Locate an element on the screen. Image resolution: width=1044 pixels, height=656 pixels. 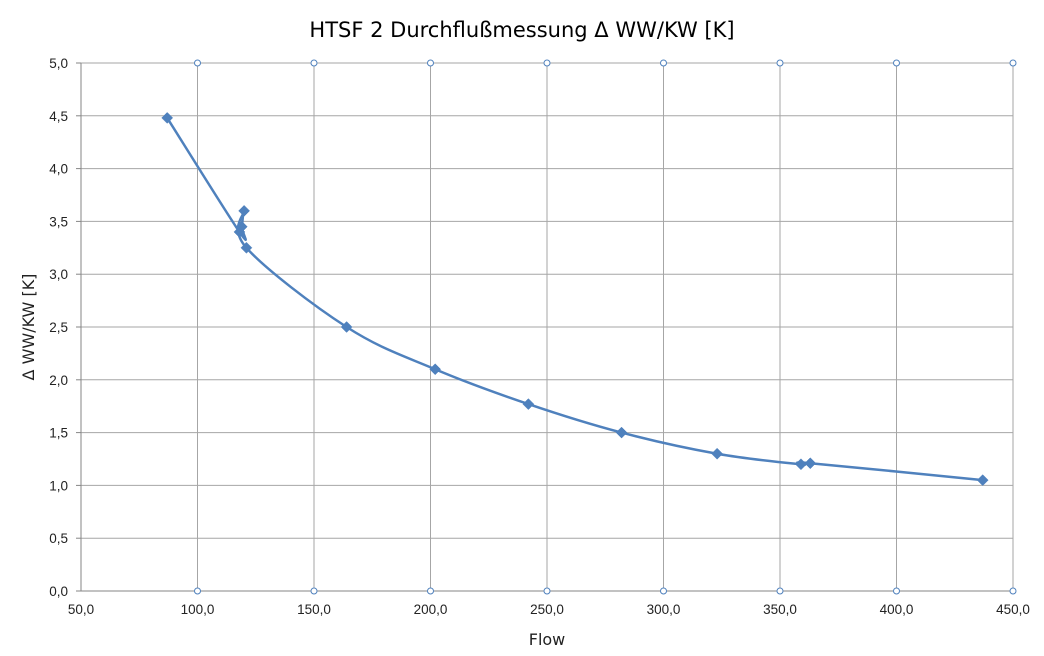
x-tick-label: 300,0 is located at coordinates (664, 609).